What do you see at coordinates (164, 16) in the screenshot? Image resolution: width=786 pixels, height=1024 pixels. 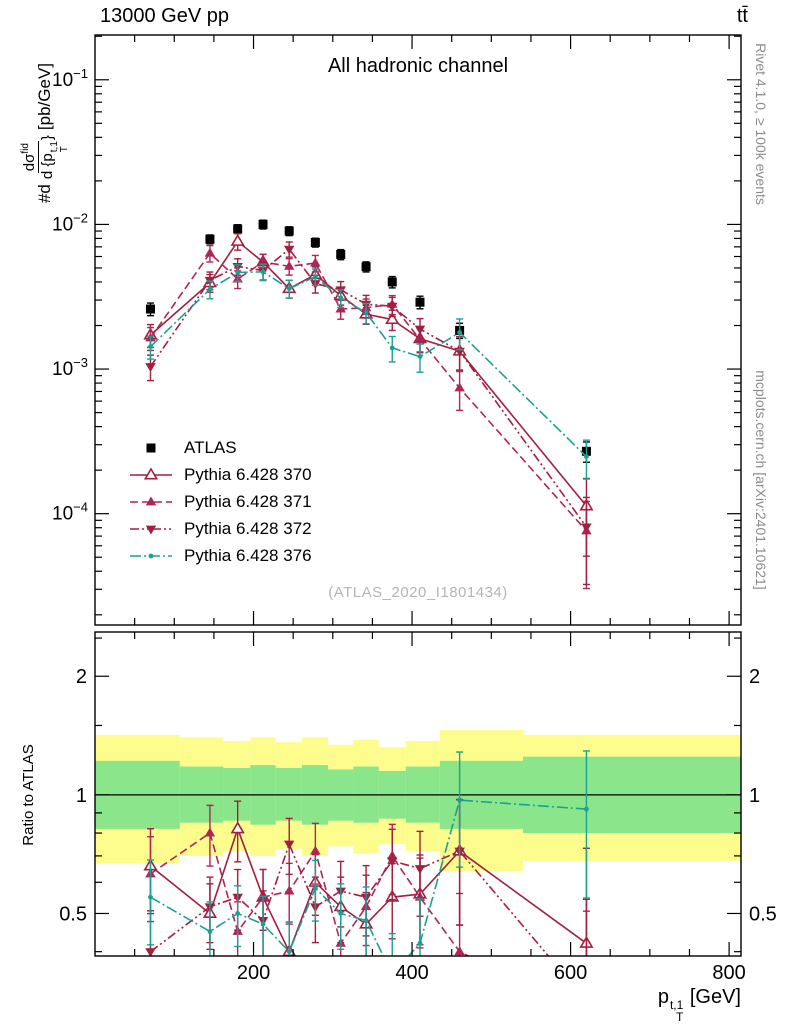 I see `header-energy-process: 13000 GeV pp` at bounding box center [164, 16].